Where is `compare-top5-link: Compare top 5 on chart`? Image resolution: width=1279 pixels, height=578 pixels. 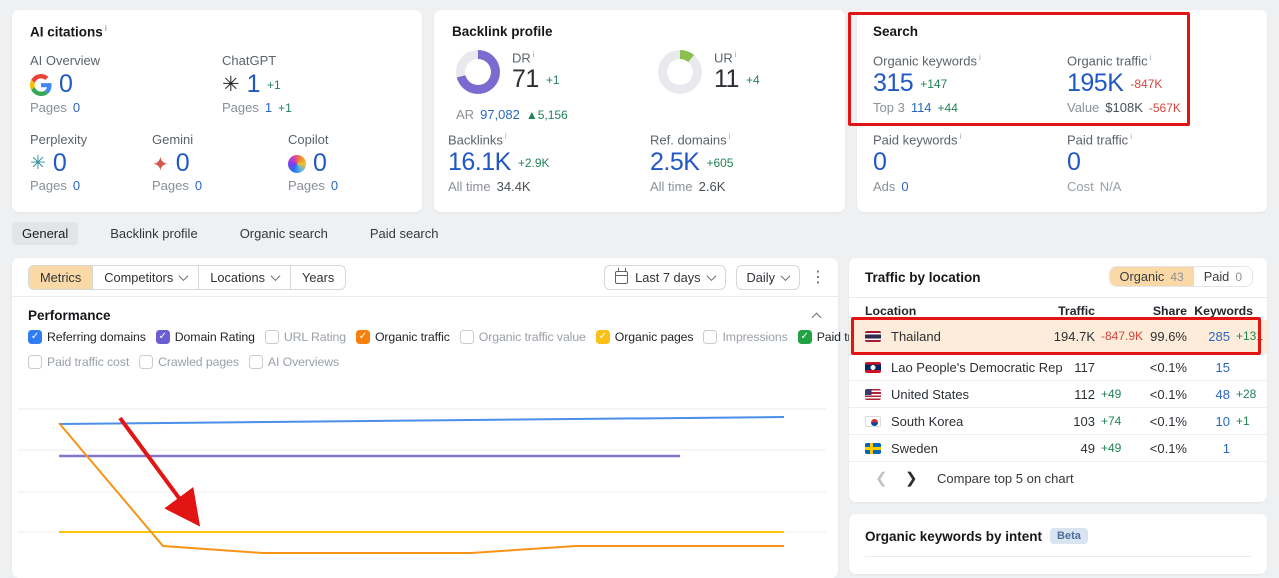
compare-top5-link: Compare top 5 on chart is located at coordinates (1005, 478).